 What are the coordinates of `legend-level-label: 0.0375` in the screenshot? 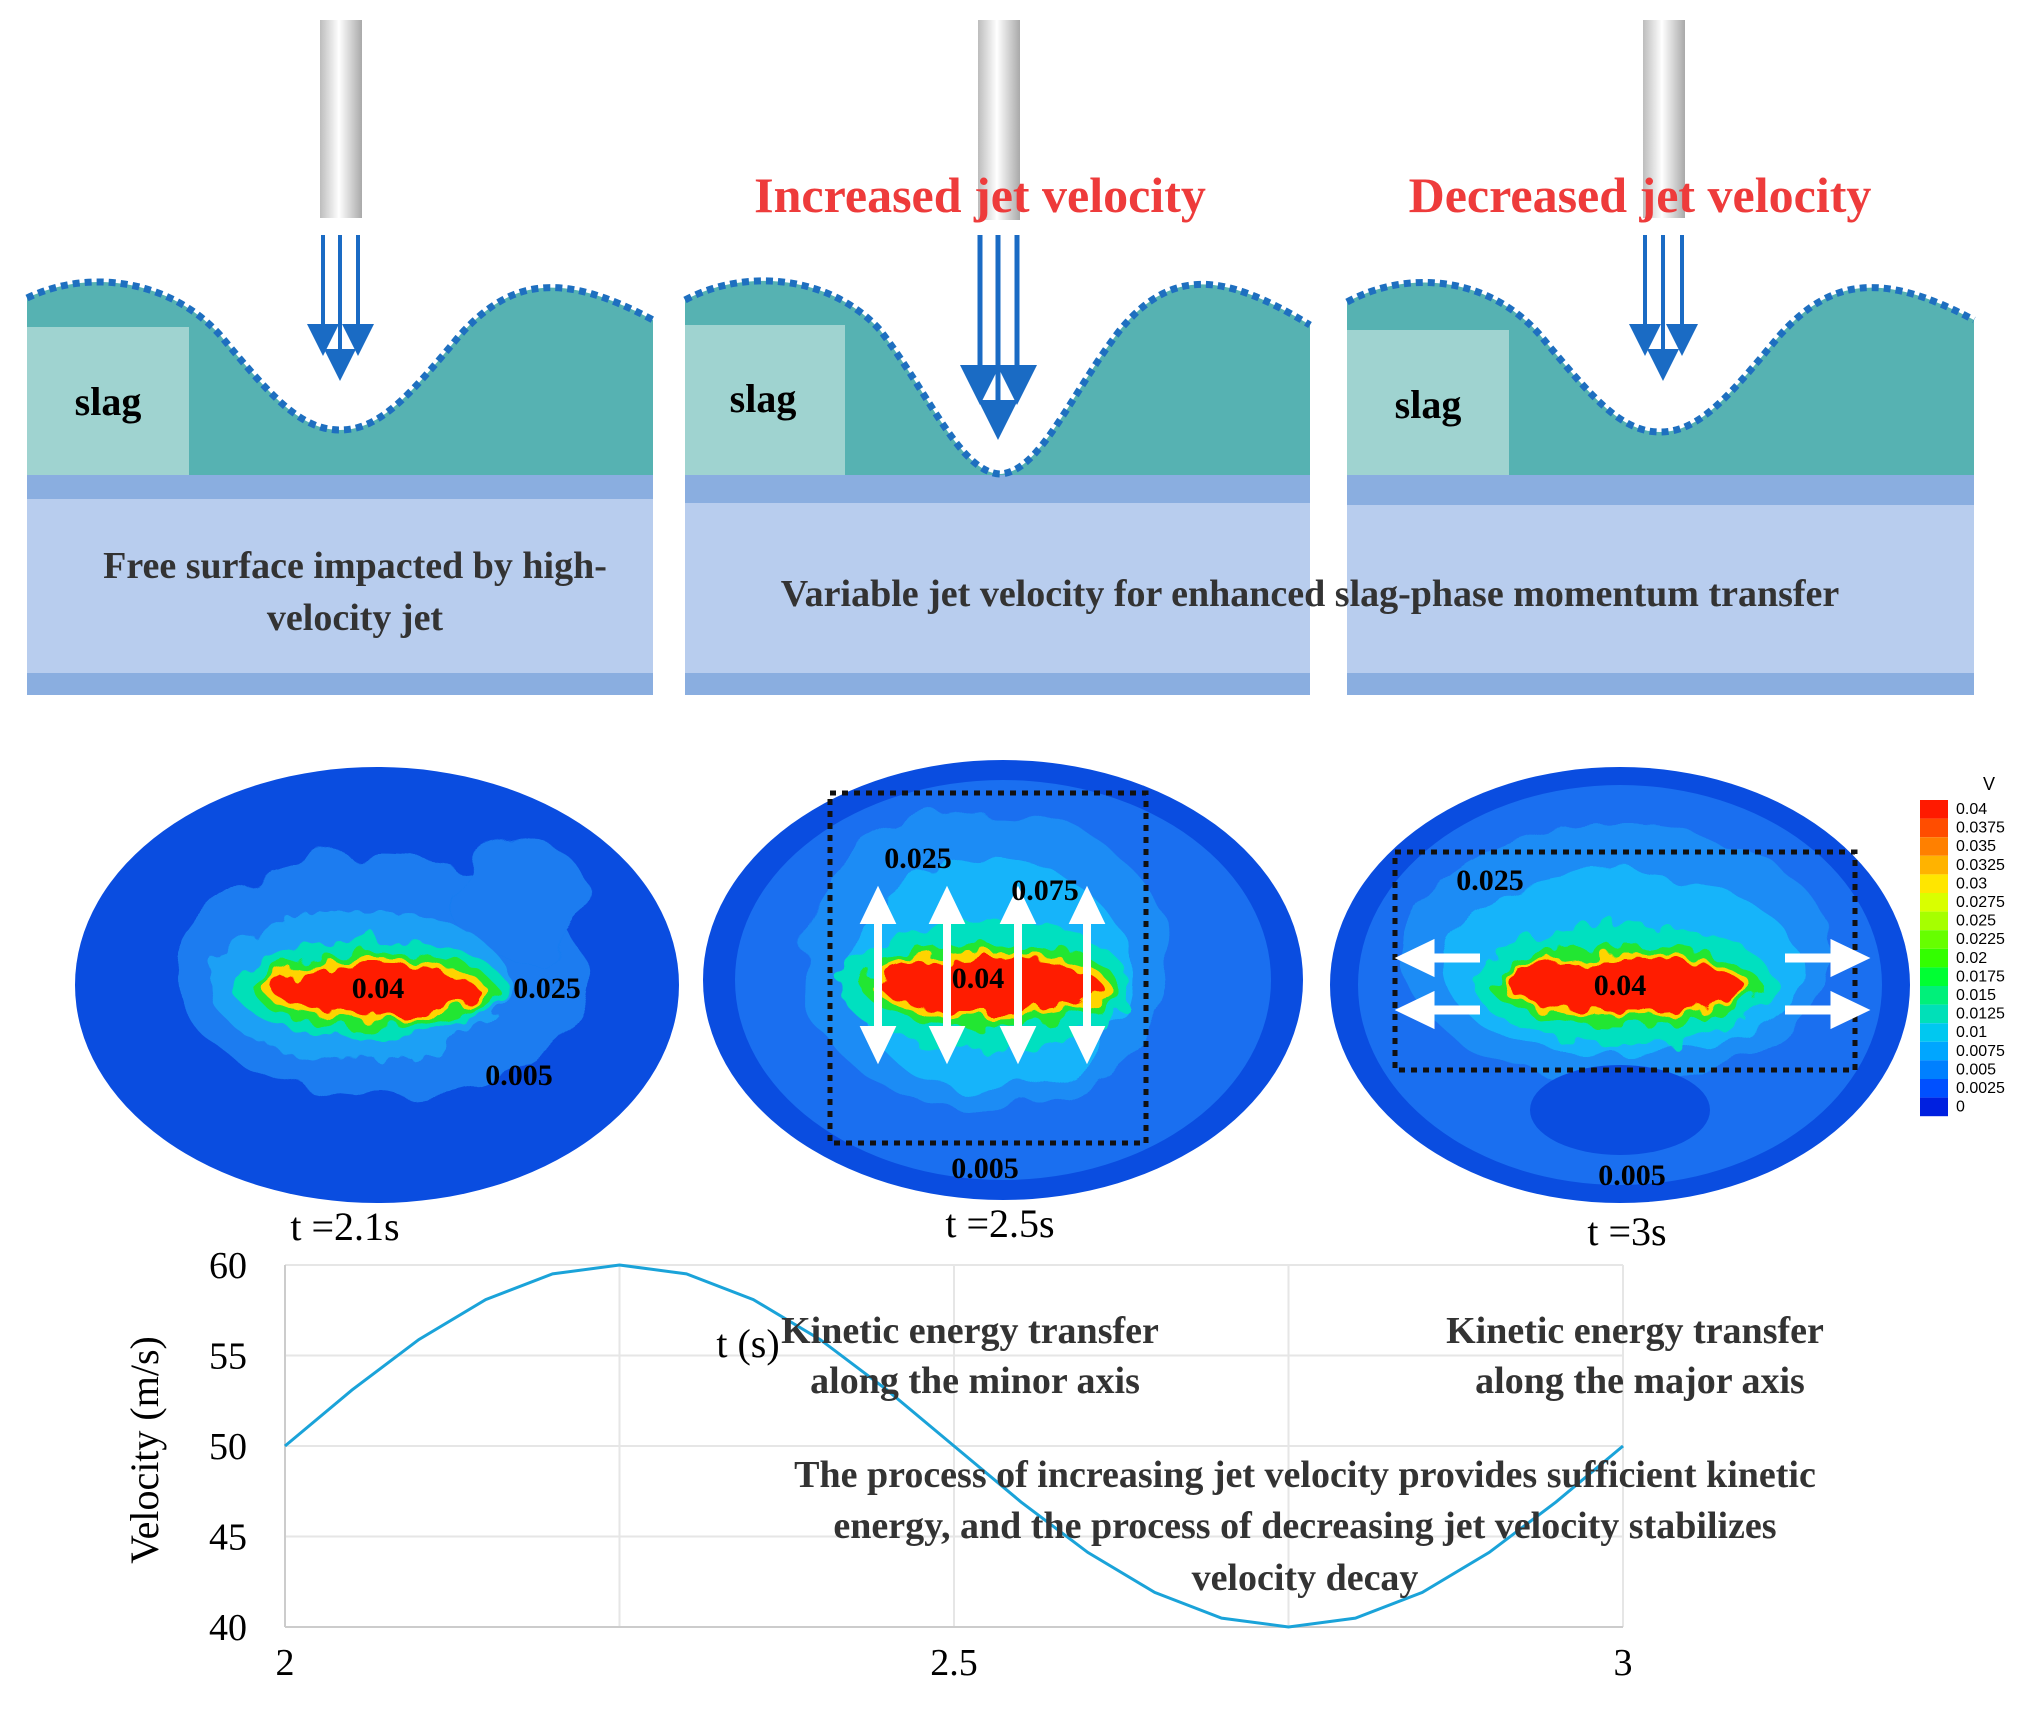 It's located at (1980, 828).